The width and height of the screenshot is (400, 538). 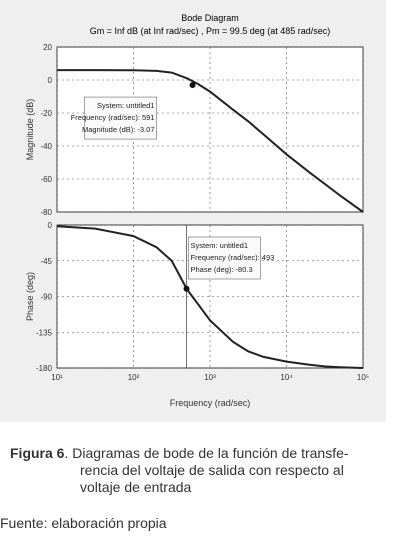 What do you see at coordinates (57, 377) in the screenshot?
I see `x-tick-label: 10¹` at bounding box center [57, 377].